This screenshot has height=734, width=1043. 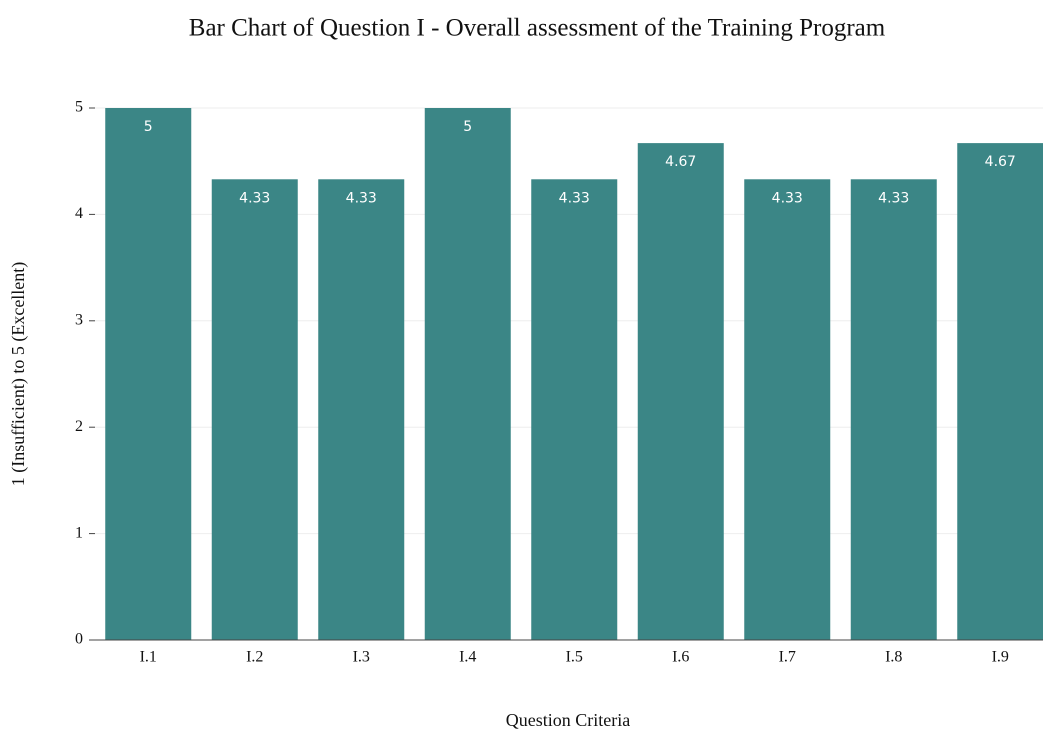 What do you see at coordinates (574, 657) in the screenshot?
I see `x-tick-label: I.5` at bounding box center [574, 657].